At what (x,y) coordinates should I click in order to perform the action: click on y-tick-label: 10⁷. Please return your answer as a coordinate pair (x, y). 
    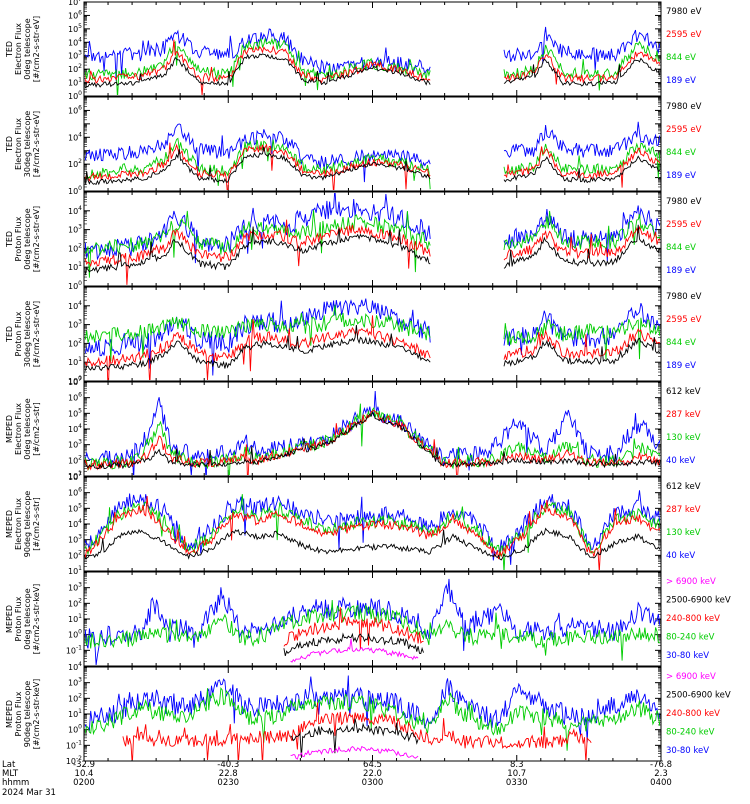
    Looking at the image, I should click on (75, 476).